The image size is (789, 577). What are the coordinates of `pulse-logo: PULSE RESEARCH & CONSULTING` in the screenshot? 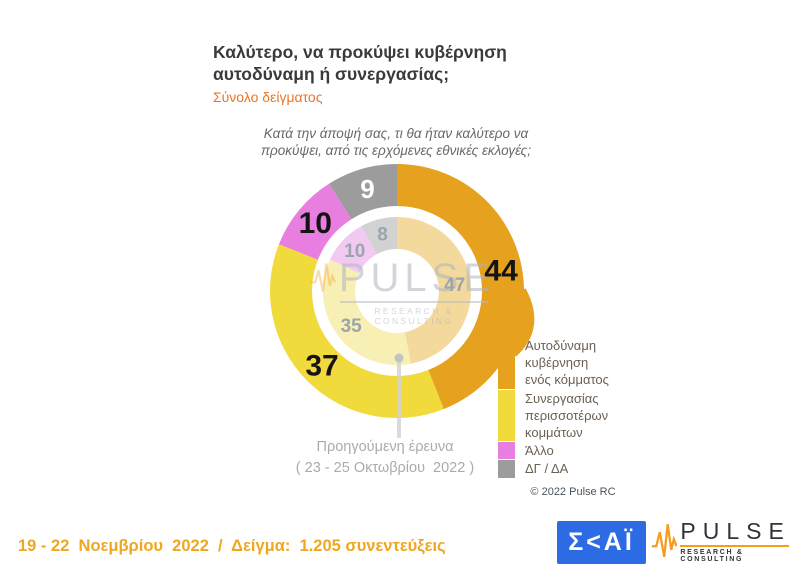 It's located at (720, 541).